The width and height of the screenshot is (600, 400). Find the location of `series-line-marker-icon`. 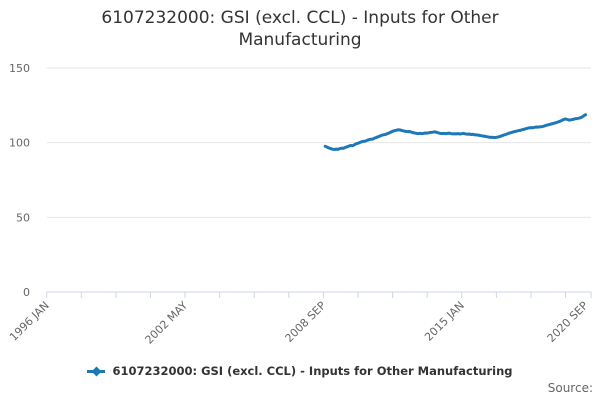

series-line-marker-icon is located at coordinates (96, 371).